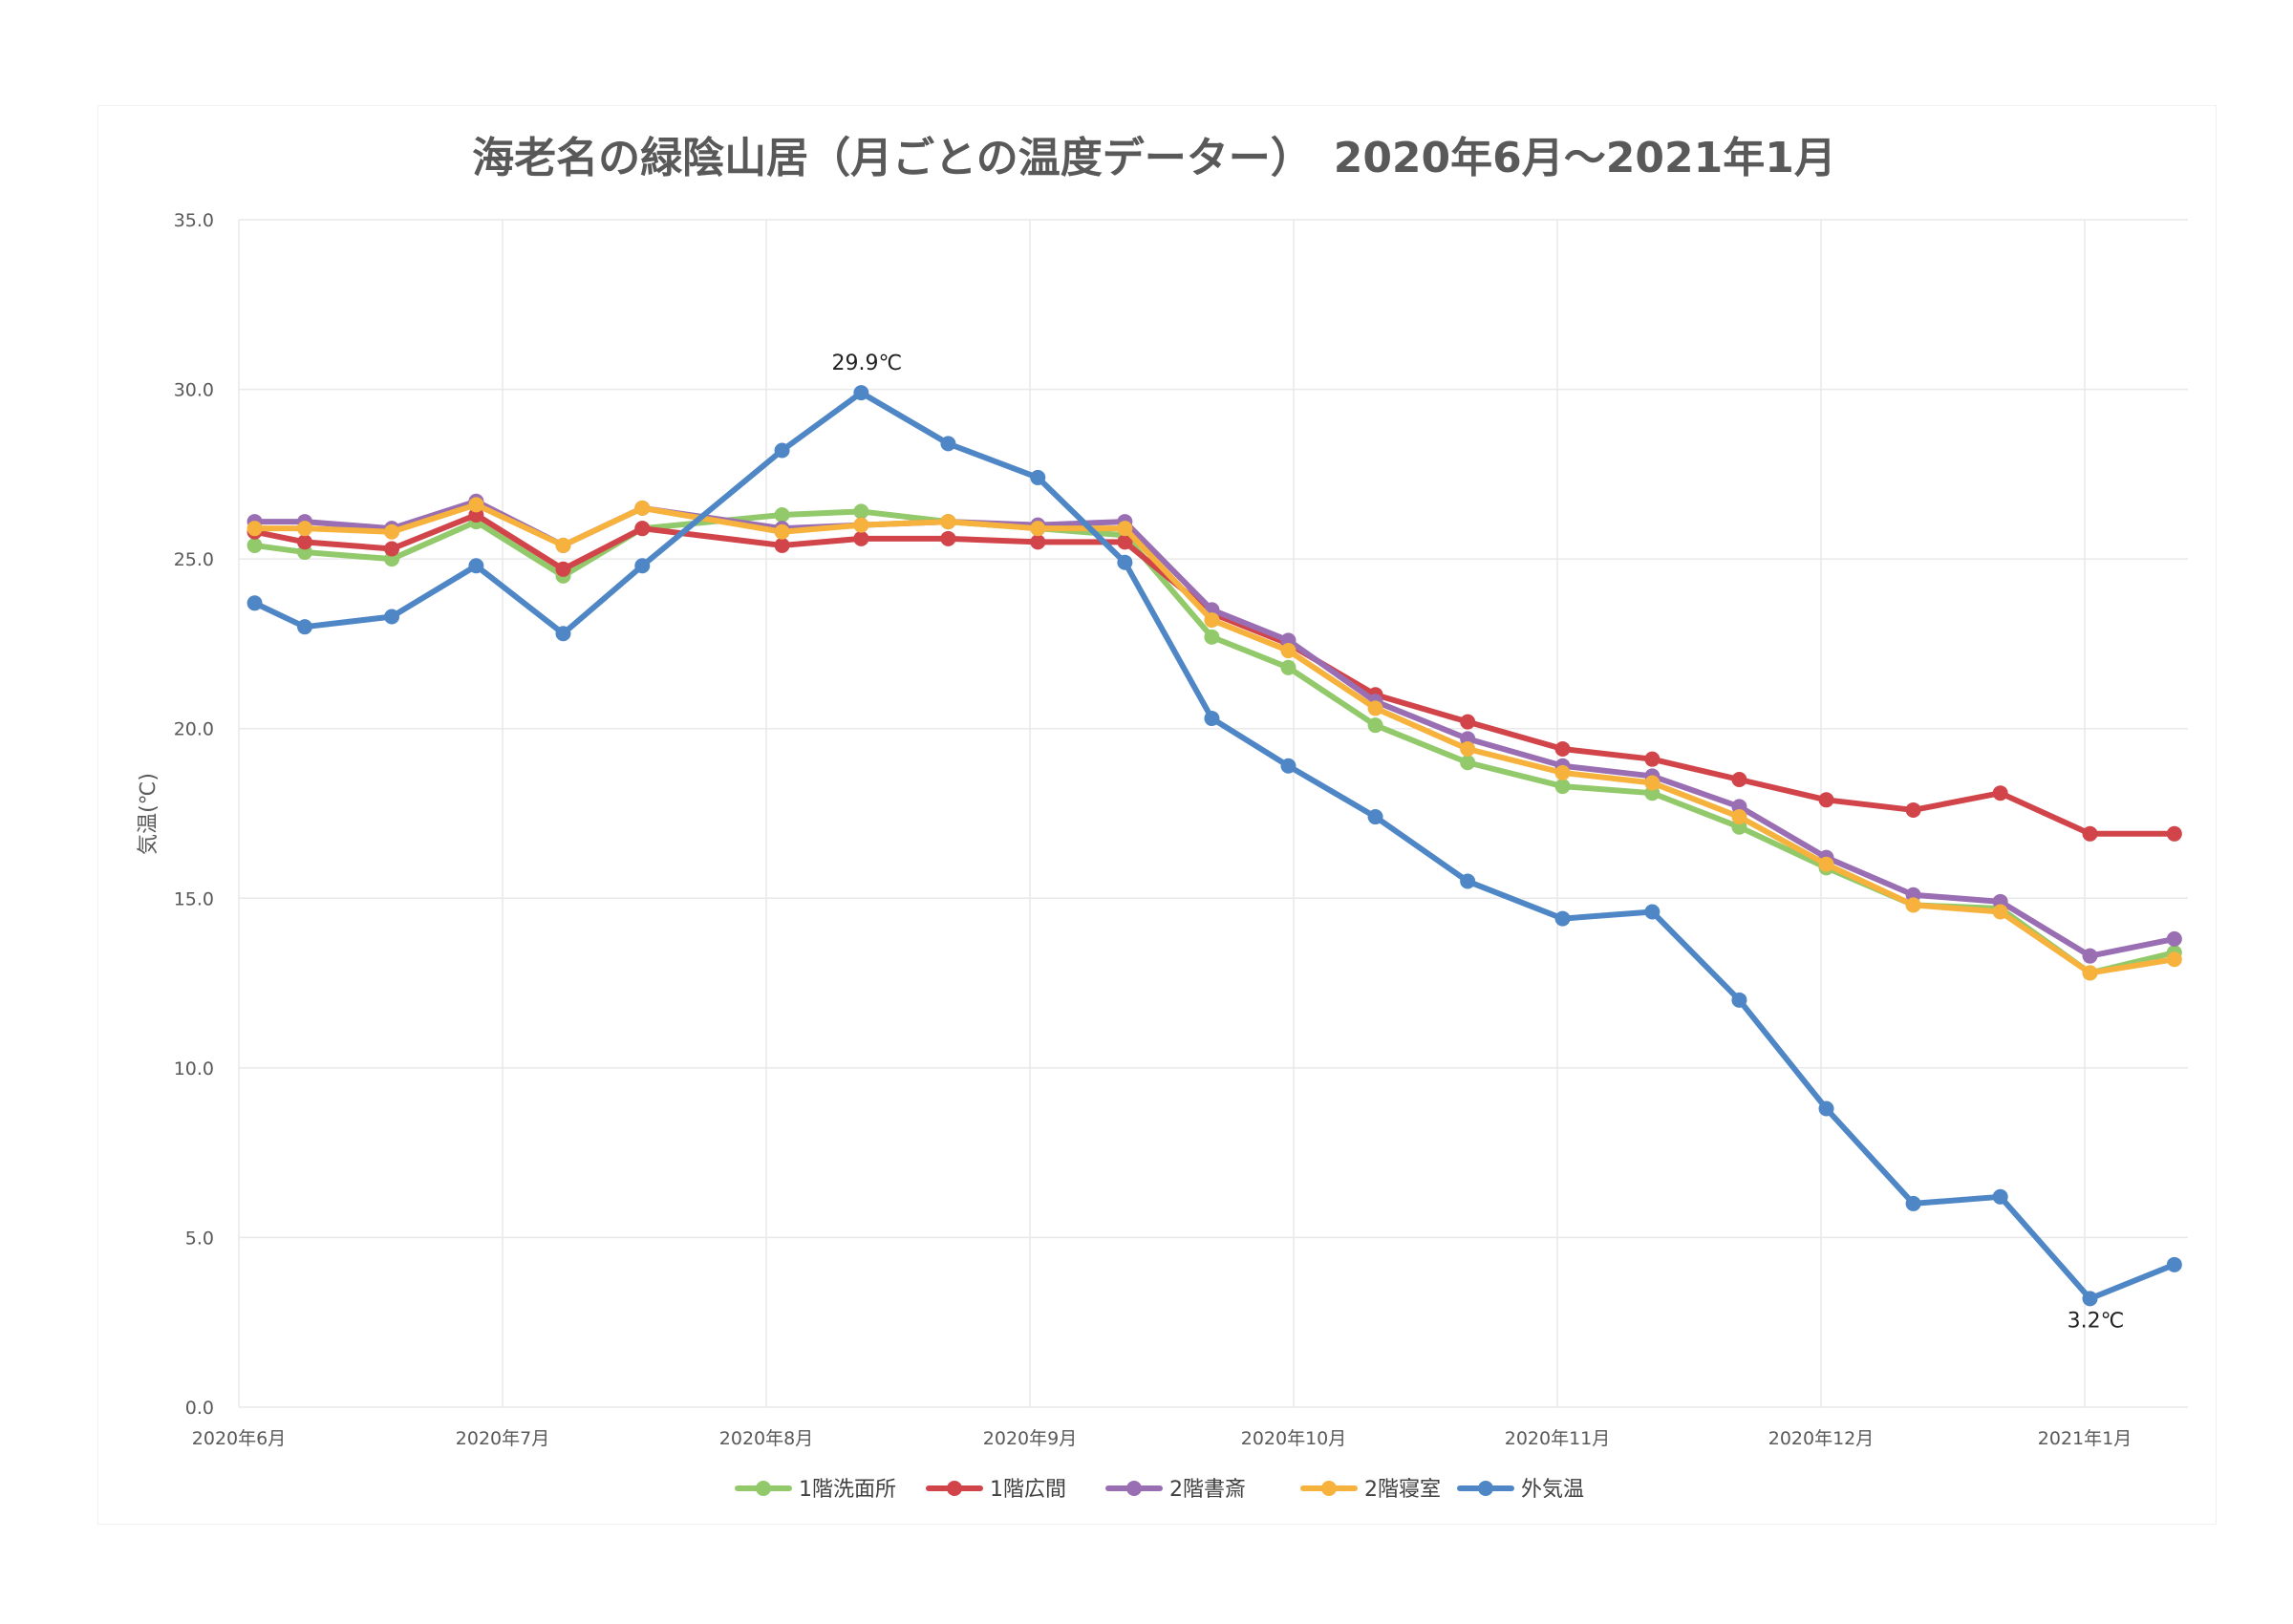  I want to click on legend-item: 1階洗面所, so click(815, 1490).